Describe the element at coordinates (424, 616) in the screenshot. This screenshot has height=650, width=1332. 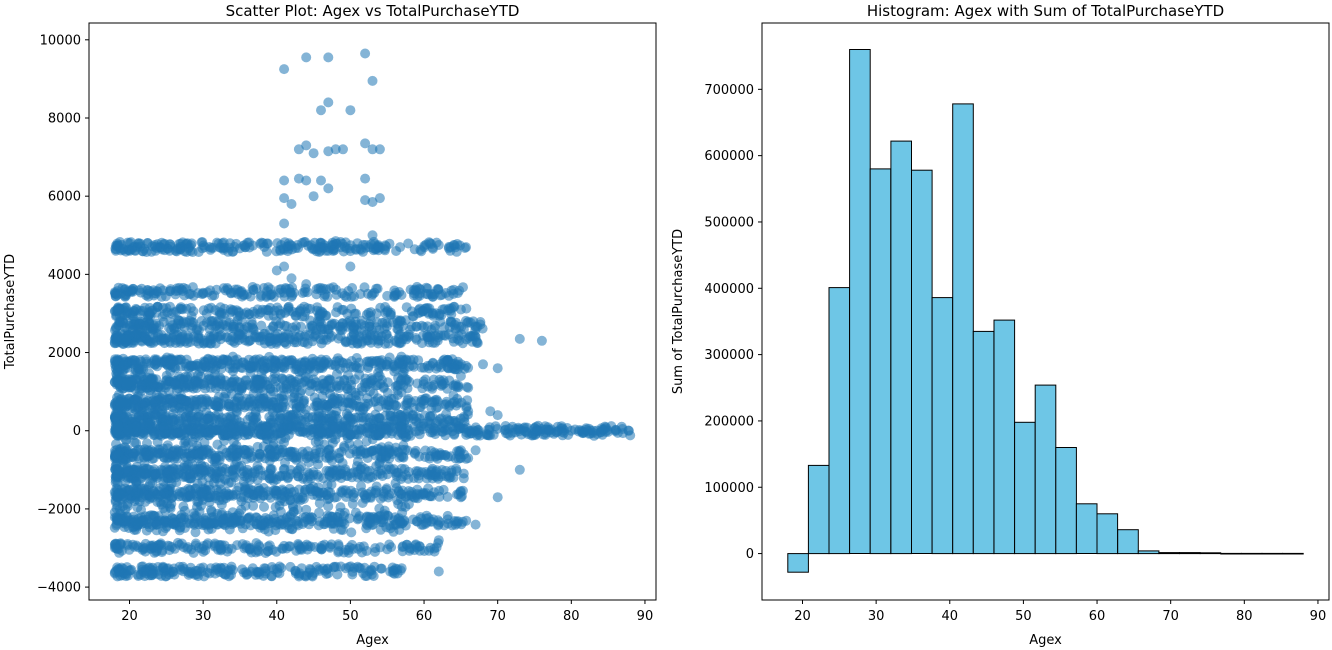
I see `x-tick-label: 60` at that location.